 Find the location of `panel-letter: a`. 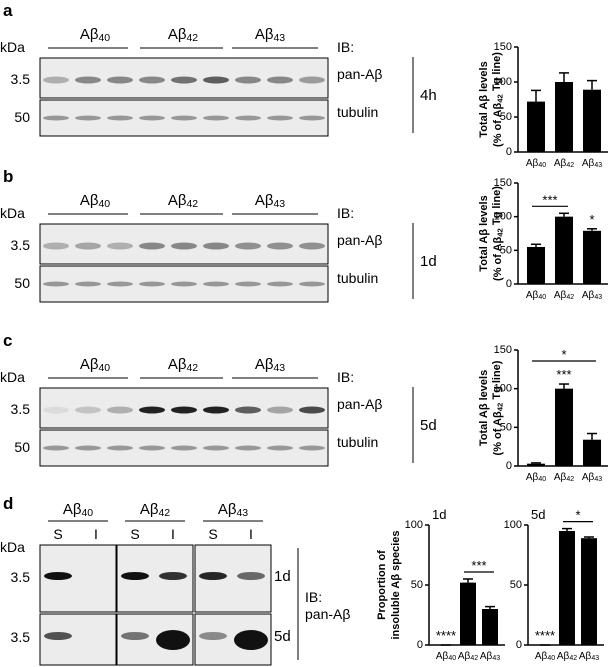

panel-letter: a is located at coordinates (8, 10).